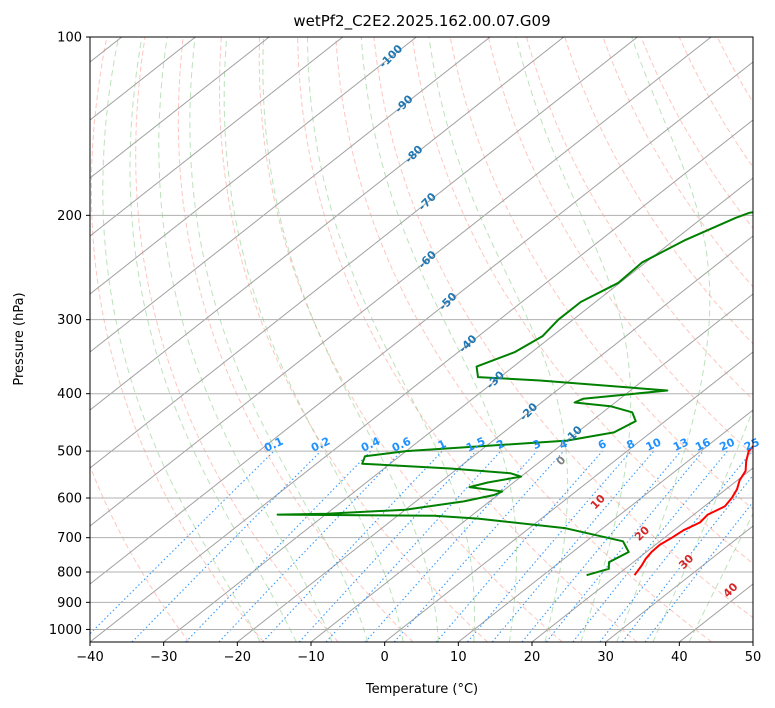 The image size is (775, 708). What do you see at coordinates (69, 216) in the screenshot?
I see `y-tick-label: 200` at bounding box center [69, 216].